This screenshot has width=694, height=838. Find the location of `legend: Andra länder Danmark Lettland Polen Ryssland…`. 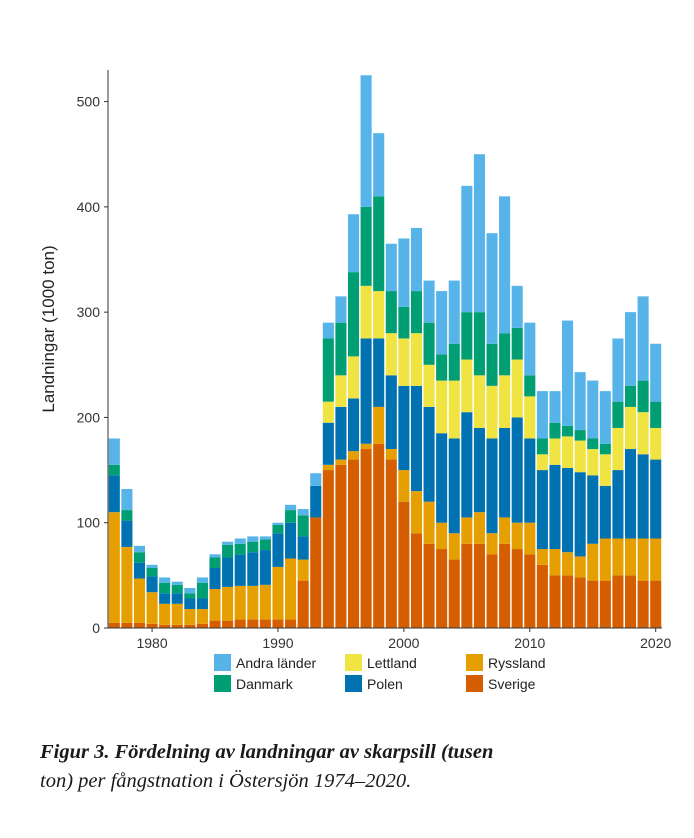

legend: Andra länder Danmark Lettland Polen Ryssland… is located at coordinates (380, 673).